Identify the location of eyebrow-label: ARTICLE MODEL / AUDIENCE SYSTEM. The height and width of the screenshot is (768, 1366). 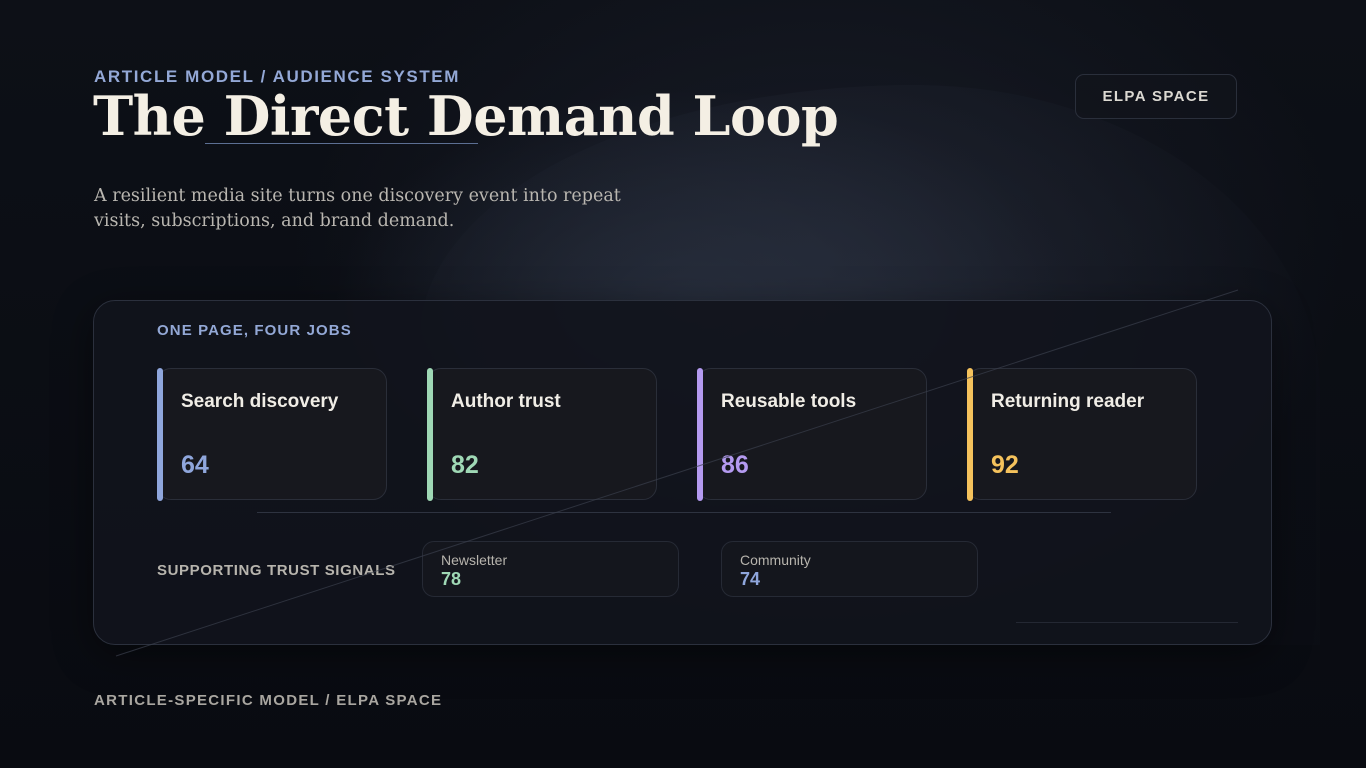
(277, 76).